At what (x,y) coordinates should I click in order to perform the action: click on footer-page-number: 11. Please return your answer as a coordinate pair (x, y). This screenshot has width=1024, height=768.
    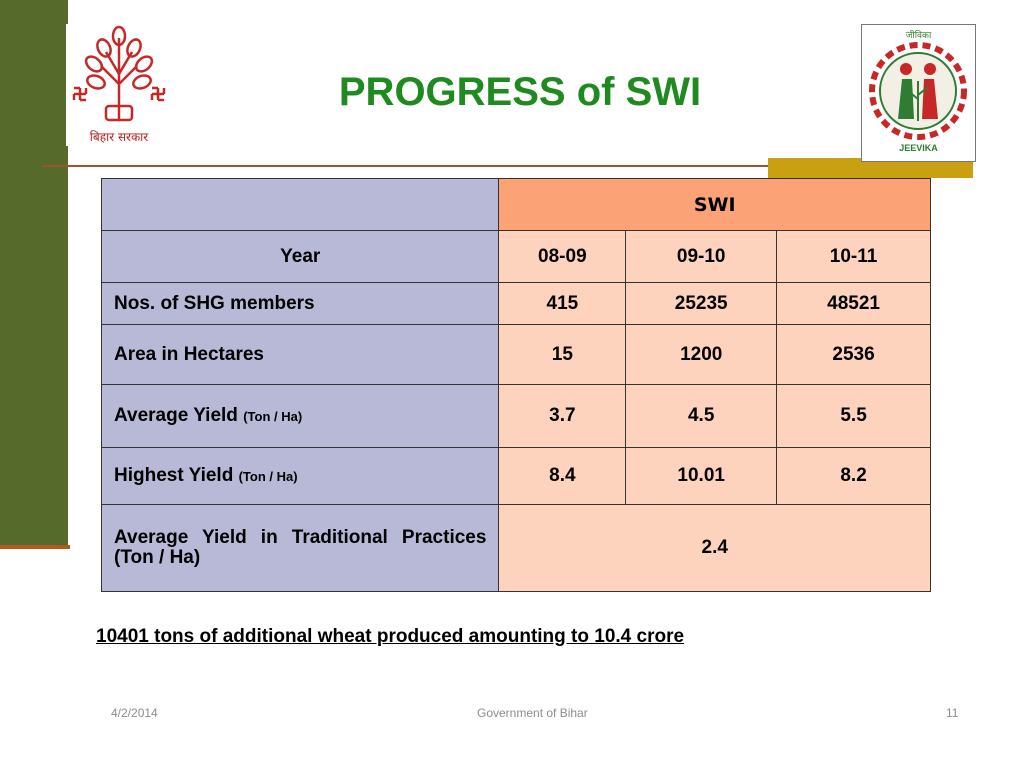
    Looking at the image, I should click on (952, 713).